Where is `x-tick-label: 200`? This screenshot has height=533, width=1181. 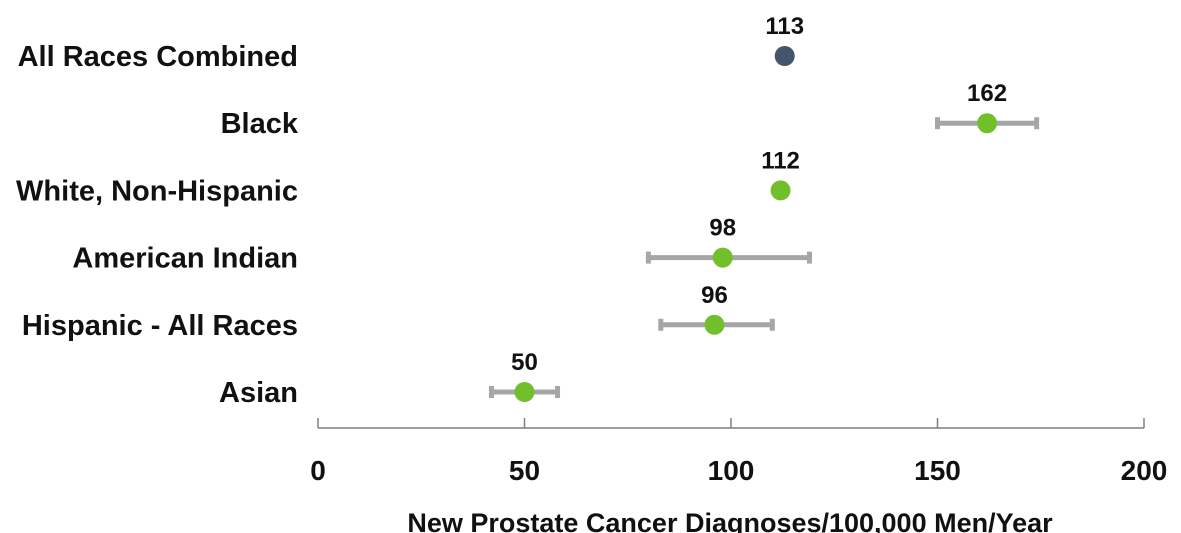
x-tick-label: 200 is located at coordinates (1144, 470).